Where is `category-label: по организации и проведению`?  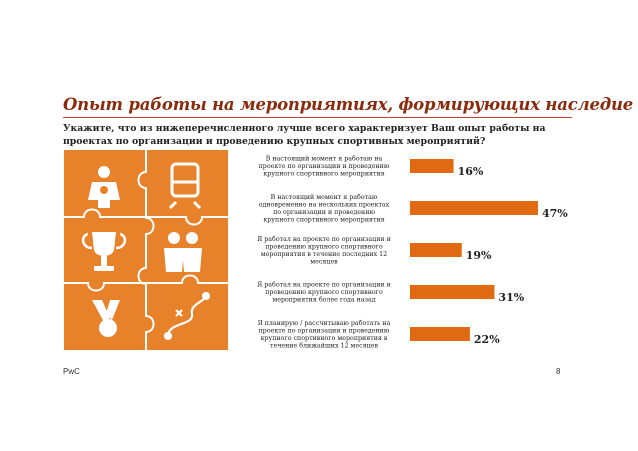
category-label: по организации и проведению is located at coordinates (324, 212).